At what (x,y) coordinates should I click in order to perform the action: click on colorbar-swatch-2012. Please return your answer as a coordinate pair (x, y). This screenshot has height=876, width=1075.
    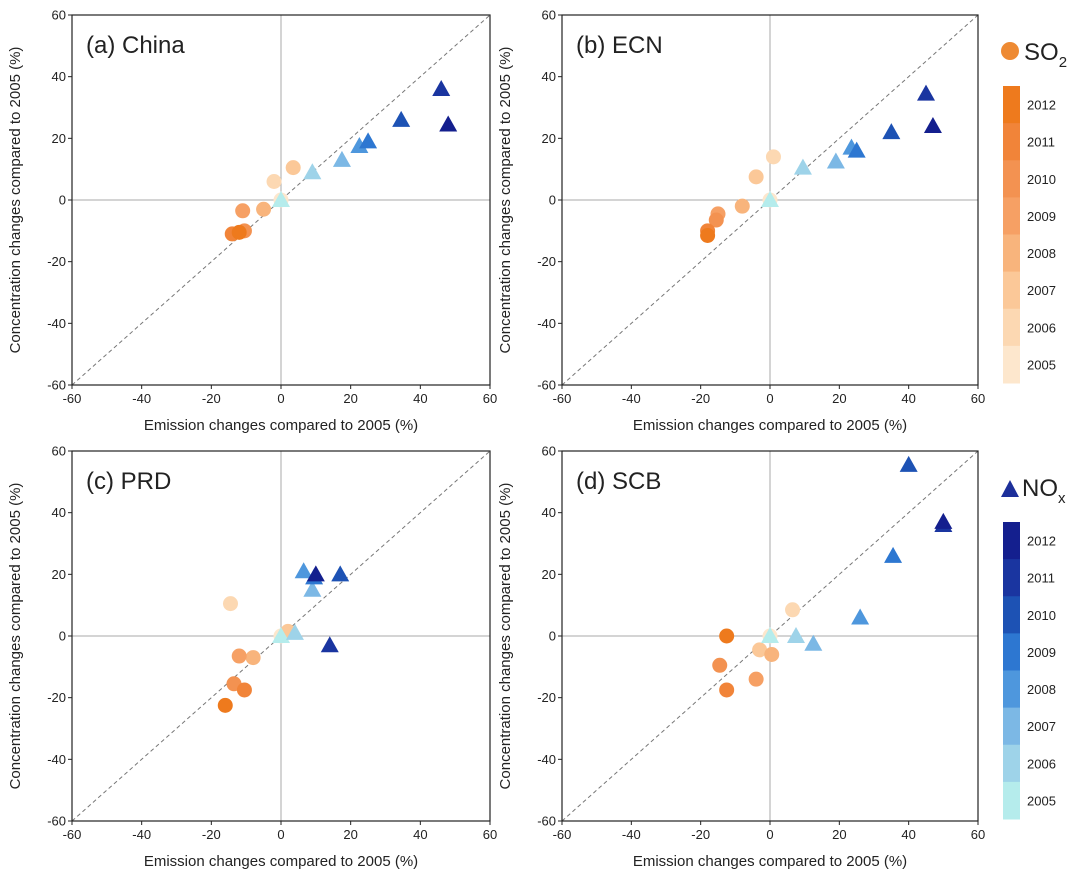
    Looking at the image, I should click on (1011, 541).